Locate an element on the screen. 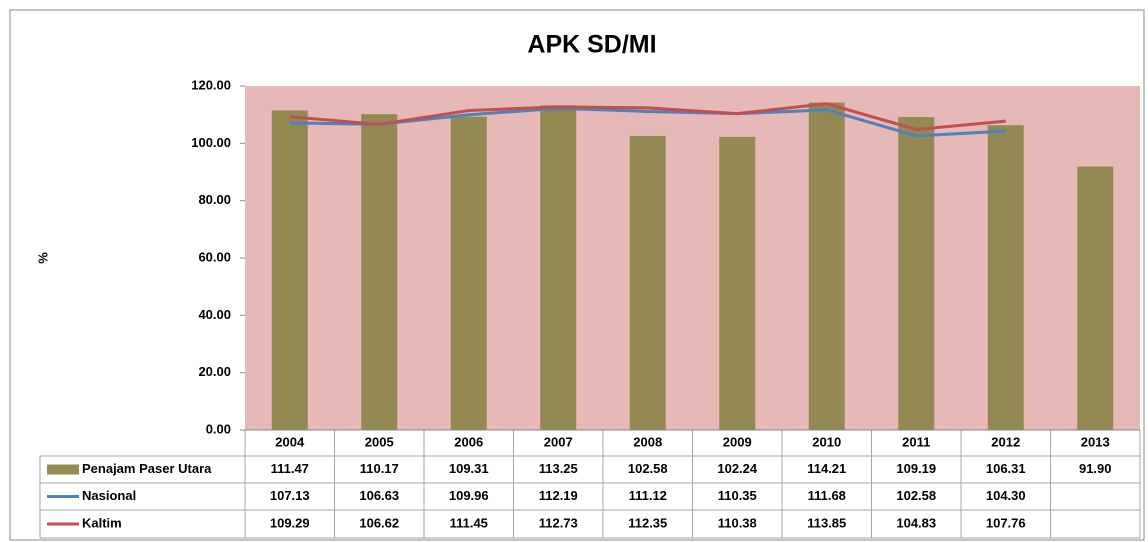  table-value: 112.35 is located at coordinates (647, 522).